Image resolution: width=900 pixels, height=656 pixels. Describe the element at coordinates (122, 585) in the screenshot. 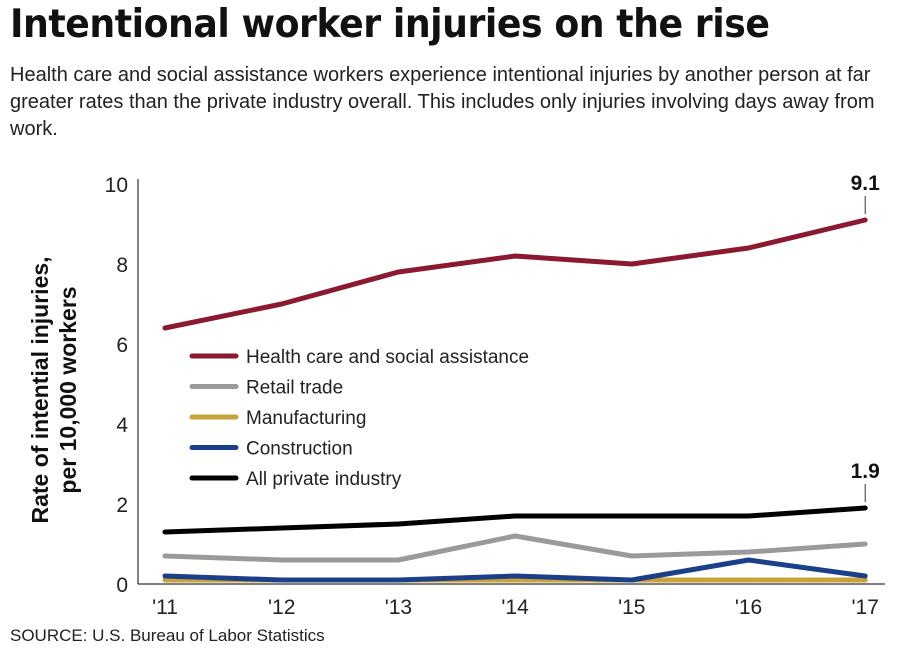

I see `y-tick-label: 0` at that location.